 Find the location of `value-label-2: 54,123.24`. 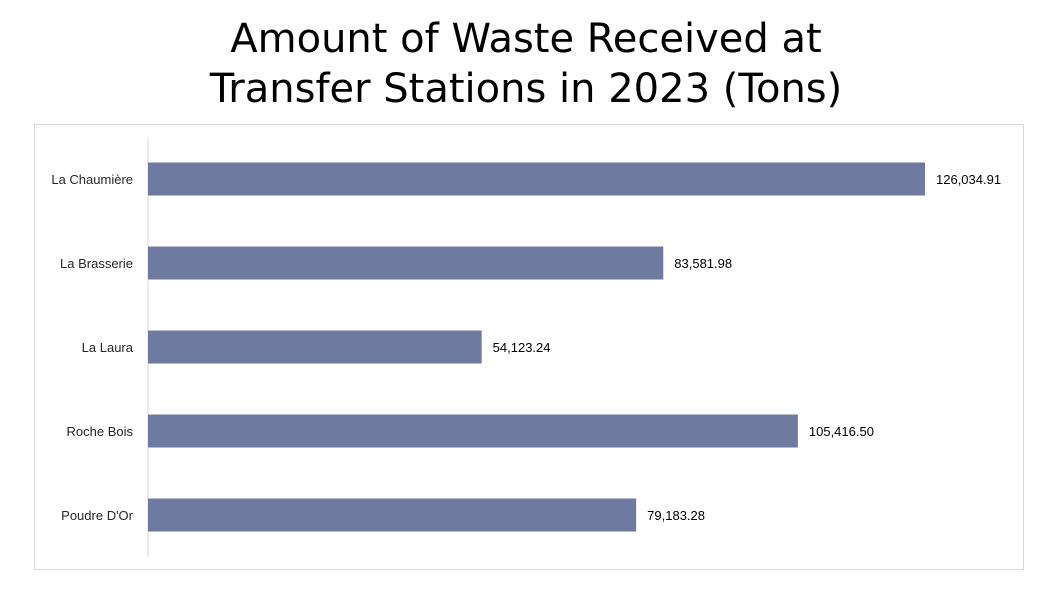

value-label-2: 54,123.24 is located at coordinates (522, 347).